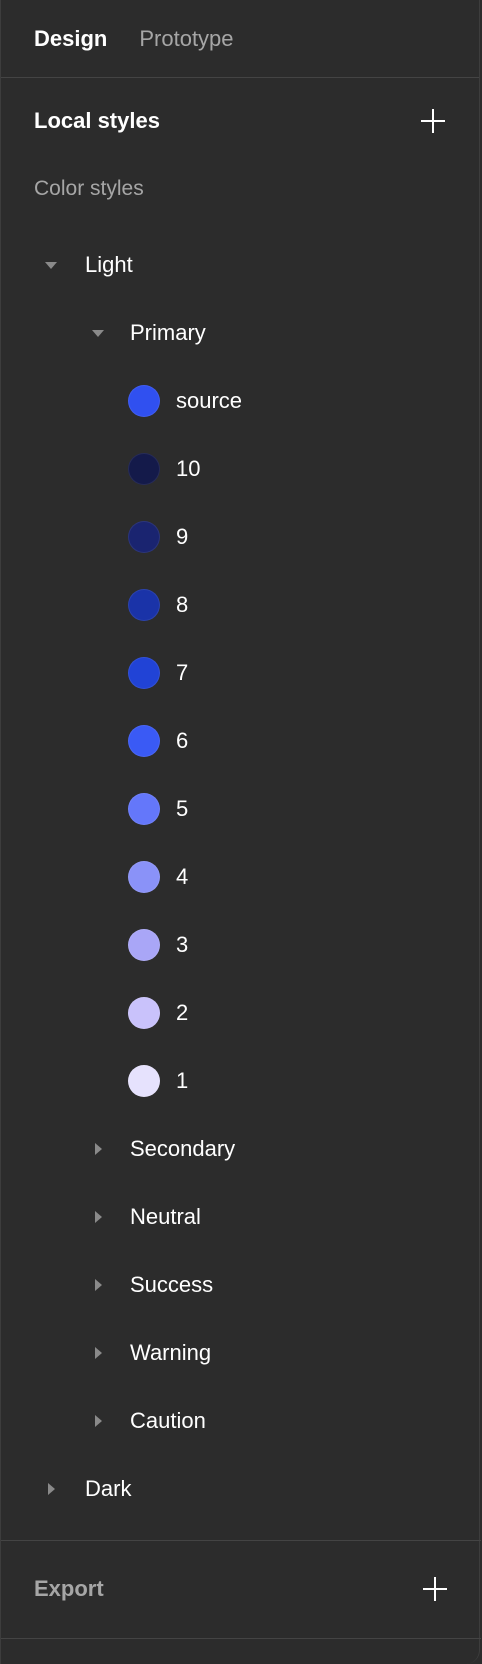  What do you see at coordinates (165, 1216) in the screenshot?
I see `group-label: Neutral` at bounding box center [165, 1216].